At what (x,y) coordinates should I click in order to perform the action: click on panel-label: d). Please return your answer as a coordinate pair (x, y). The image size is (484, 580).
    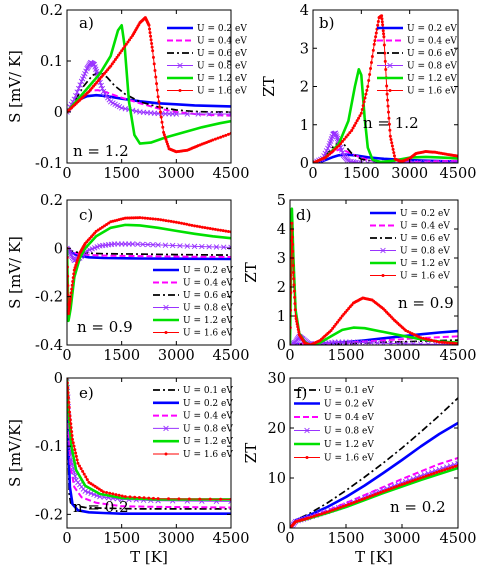
    Looking at the image, I should click on (303, 215).